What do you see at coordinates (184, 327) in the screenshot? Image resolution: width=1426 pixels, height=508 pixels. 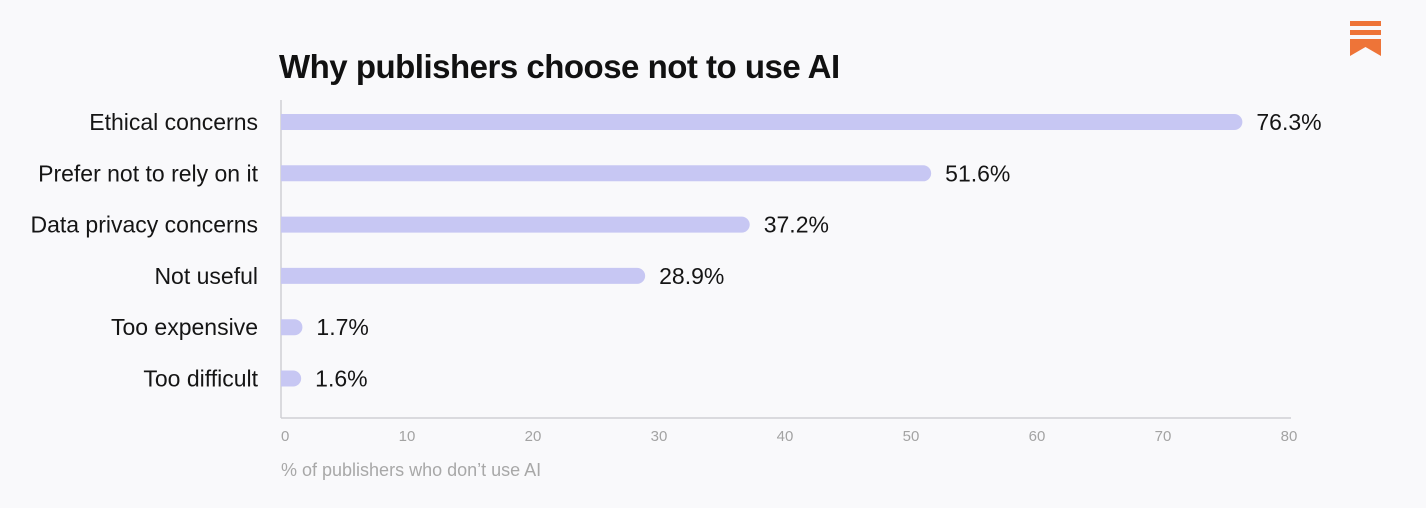 I see `category-label: Too expensive` at bounding box center [184, 327].